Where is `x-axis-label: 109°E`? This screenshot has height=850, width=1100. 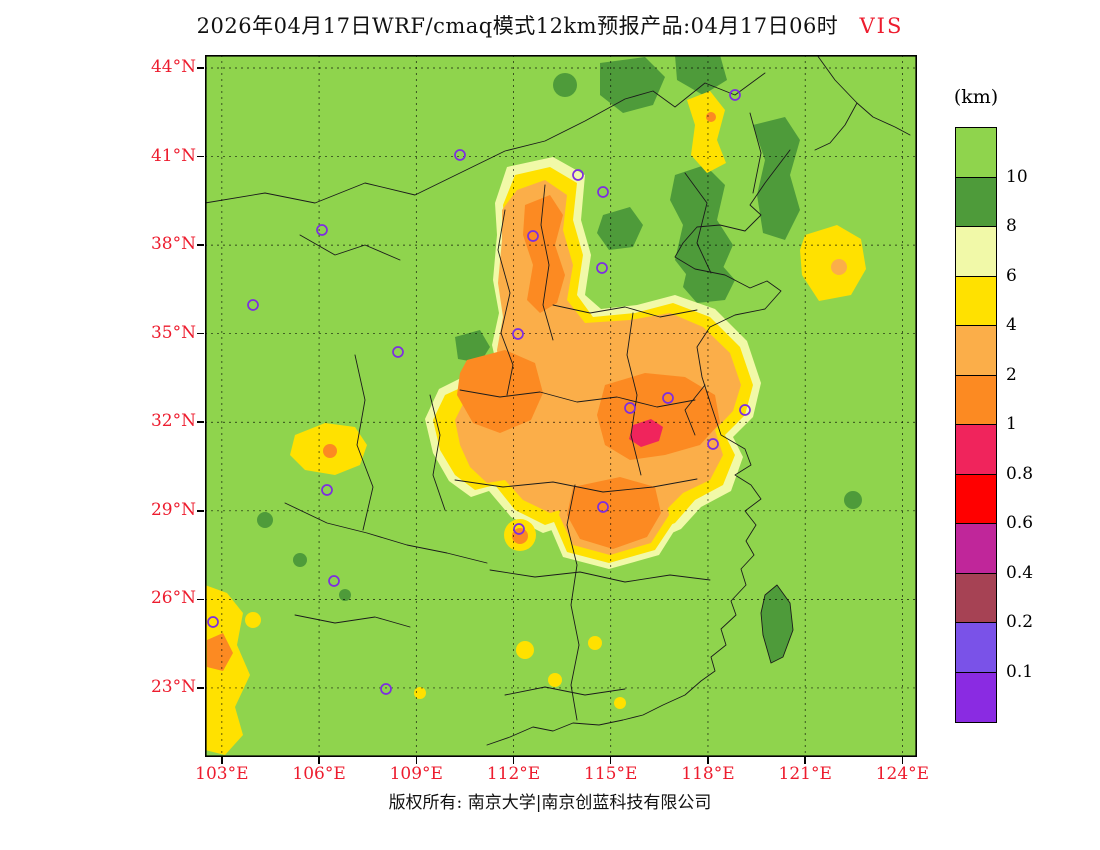 x-axis-label: 109°E is located at coordinates (416, 774).